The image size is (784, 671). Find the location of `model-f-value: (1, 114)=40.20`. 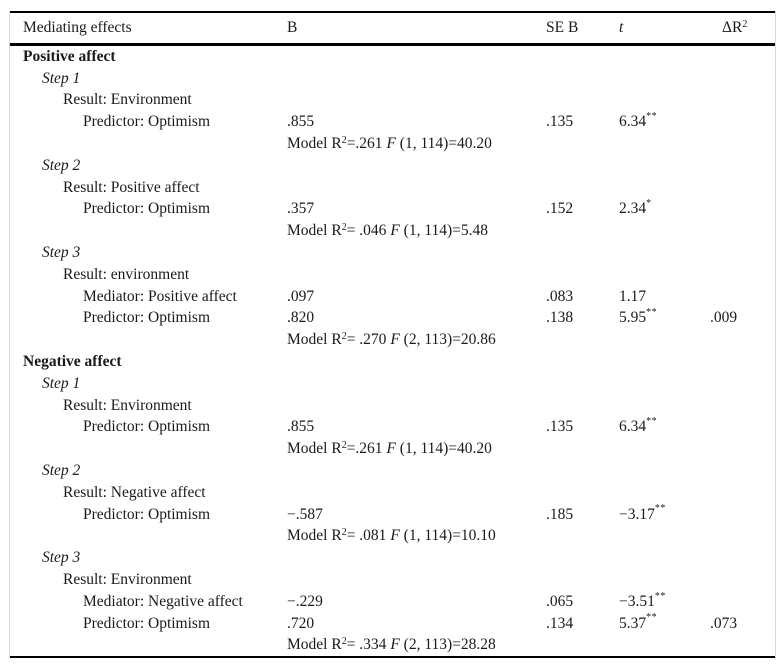

model-f-value: (1, 114)=40.20 is located at coordinates (443, 144).